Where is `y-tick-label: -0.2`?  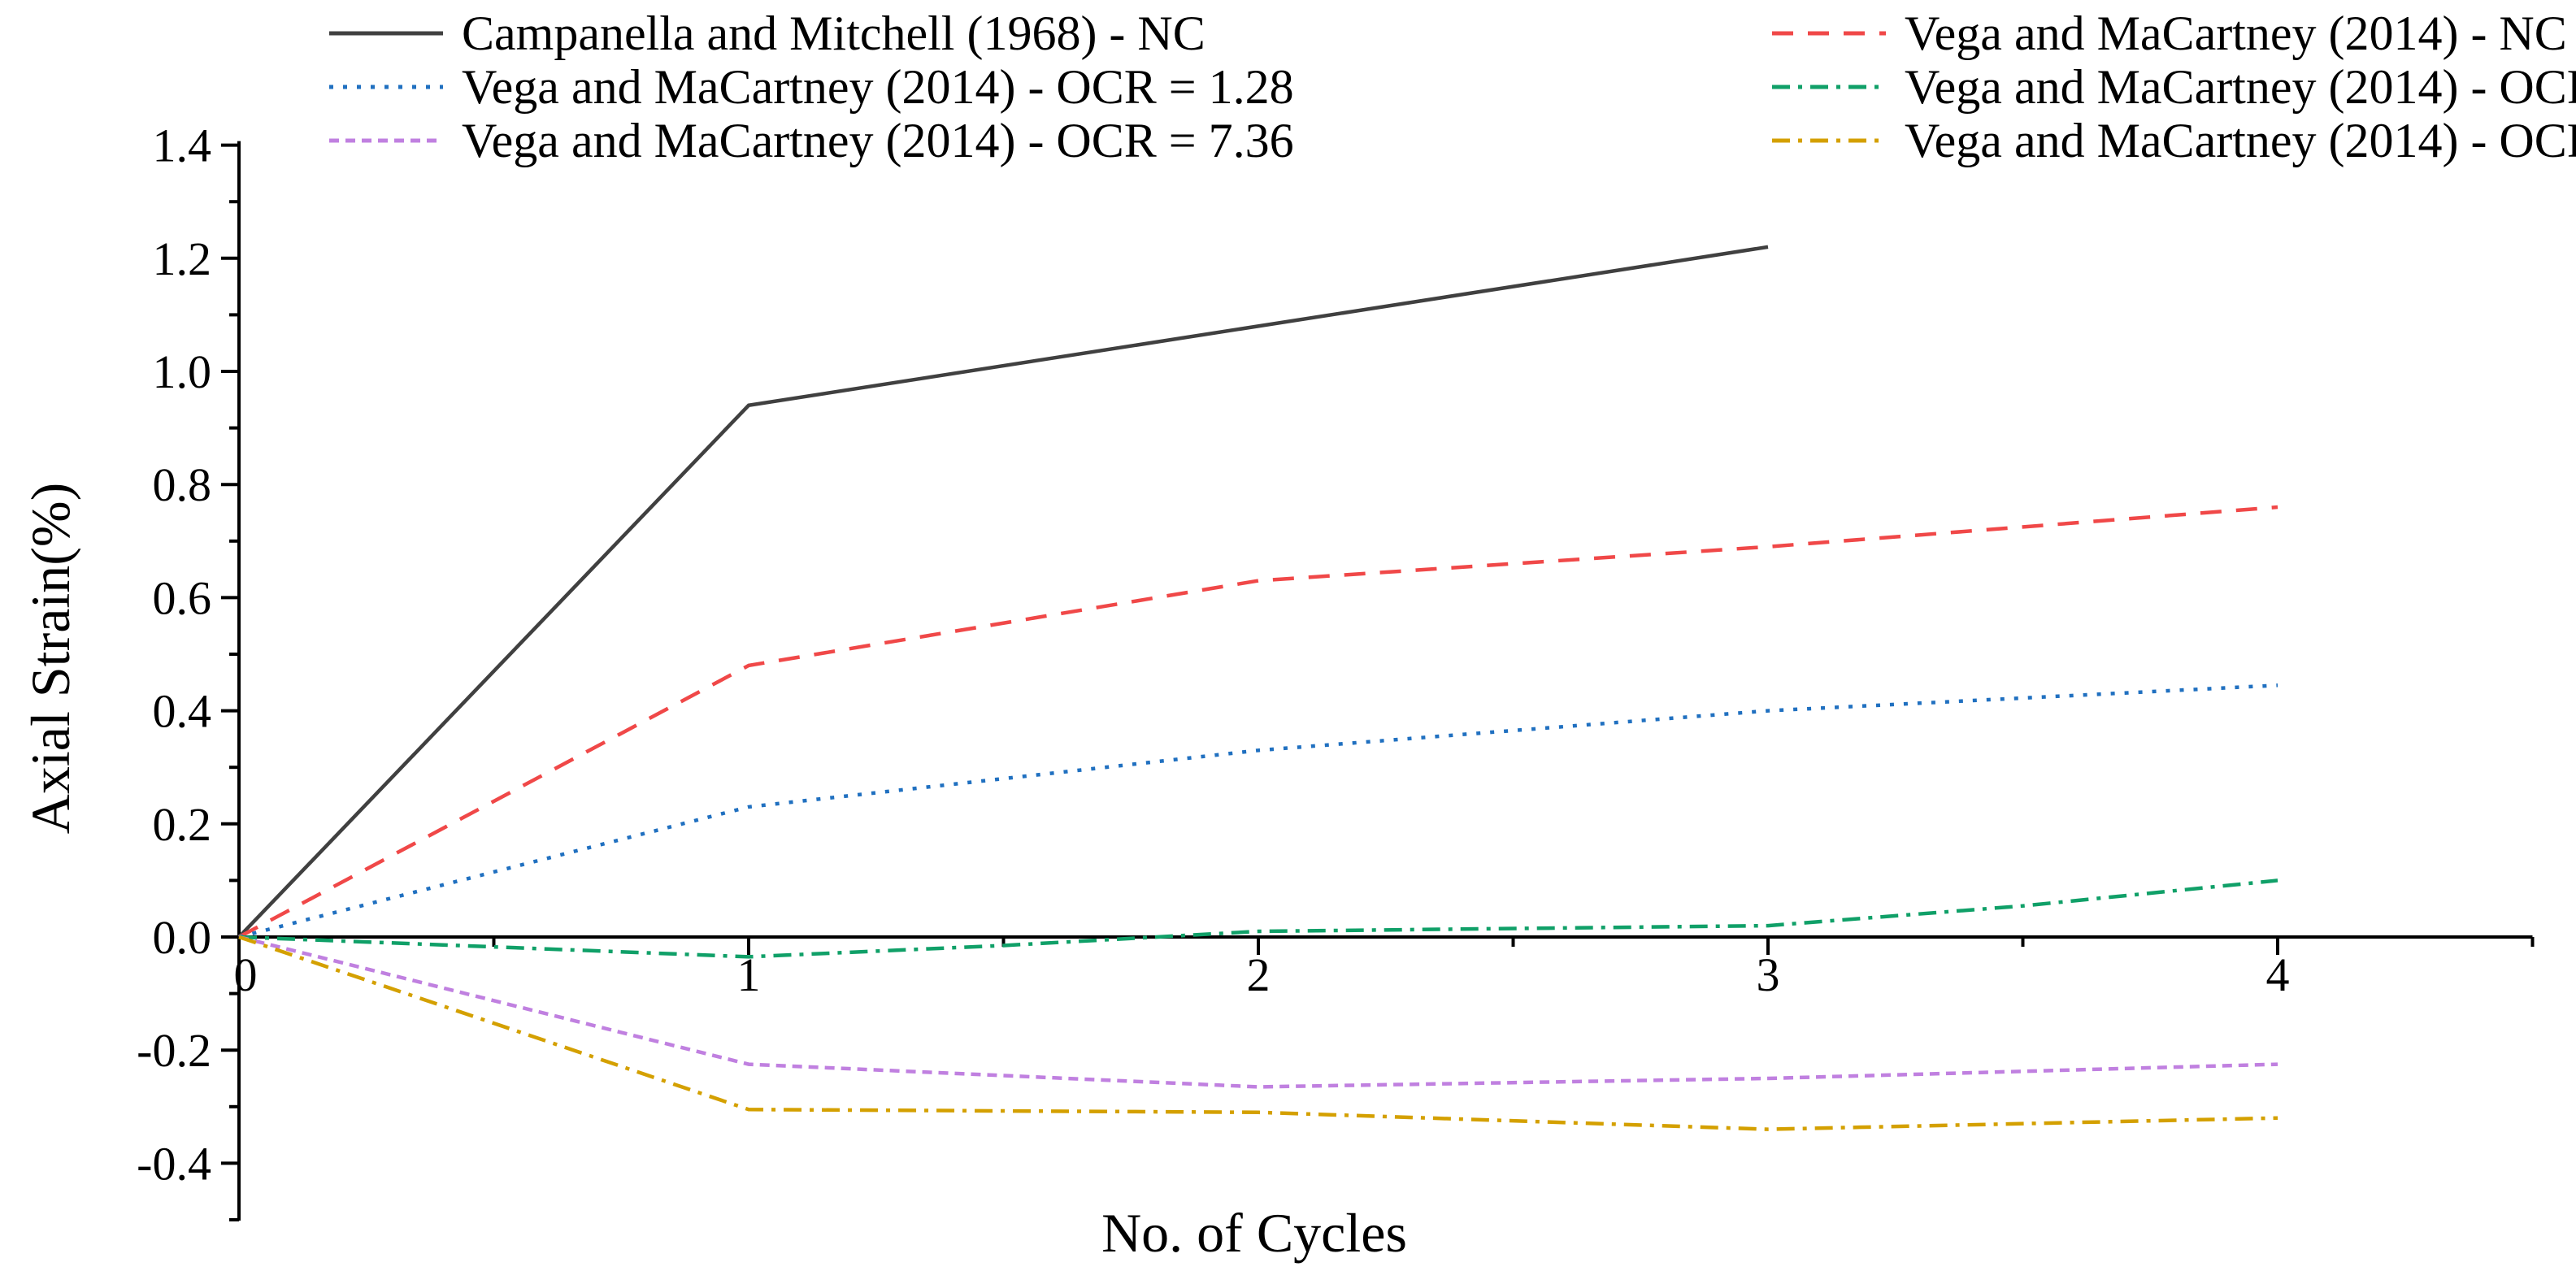 y-tick-label: -0.2 is located at coordinates (174, 1050).